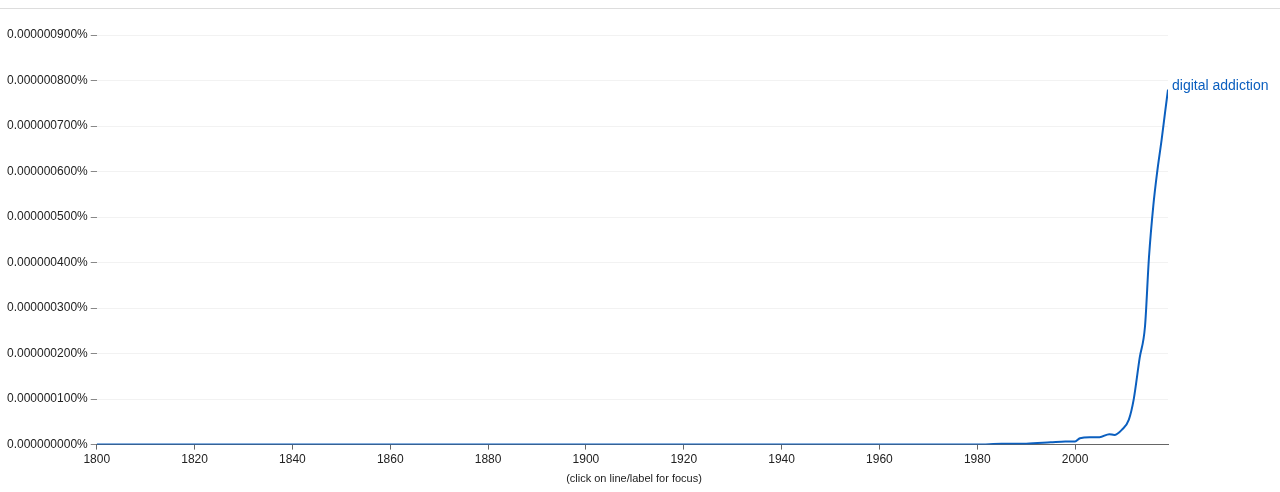  Describe the element at coordinates (47, 352) in the screenshot. I see `y-tick-label: 0.000000200%` at that location.